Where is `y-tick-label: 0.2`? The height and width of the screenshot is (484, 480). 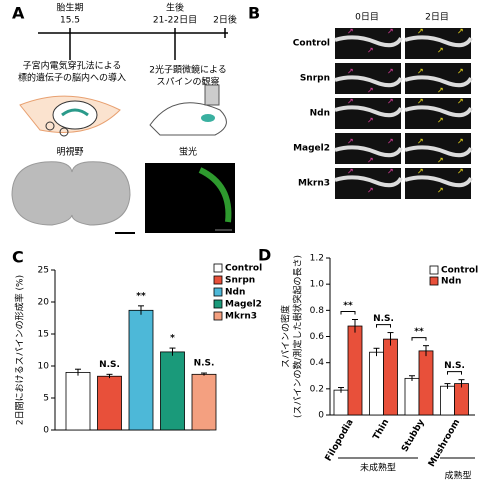
y-tick-label: 0.2 is located at coordinates (317, 389).